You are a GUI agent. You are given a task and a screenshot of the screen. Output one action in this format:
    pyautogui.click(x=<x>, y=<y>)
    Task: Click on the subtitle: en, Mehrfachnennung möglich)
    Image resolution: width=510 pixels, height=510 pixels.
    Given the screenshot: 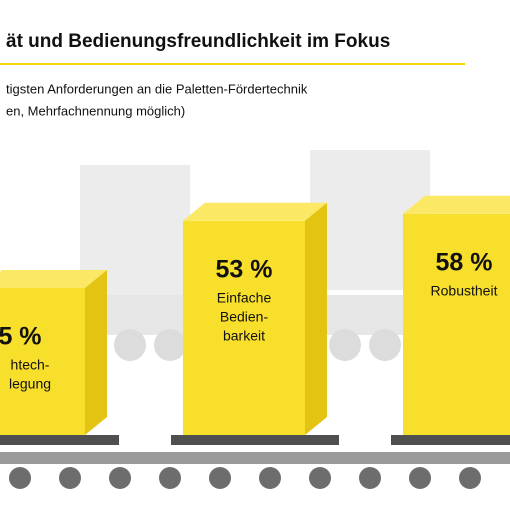 What is the action you would take?
    pyautogui.click(x=95, y=110)
    